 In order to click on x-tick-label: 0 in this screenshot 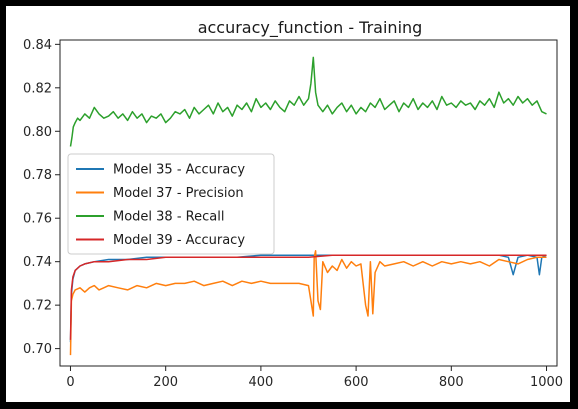, I will do `click(70, 382)`.